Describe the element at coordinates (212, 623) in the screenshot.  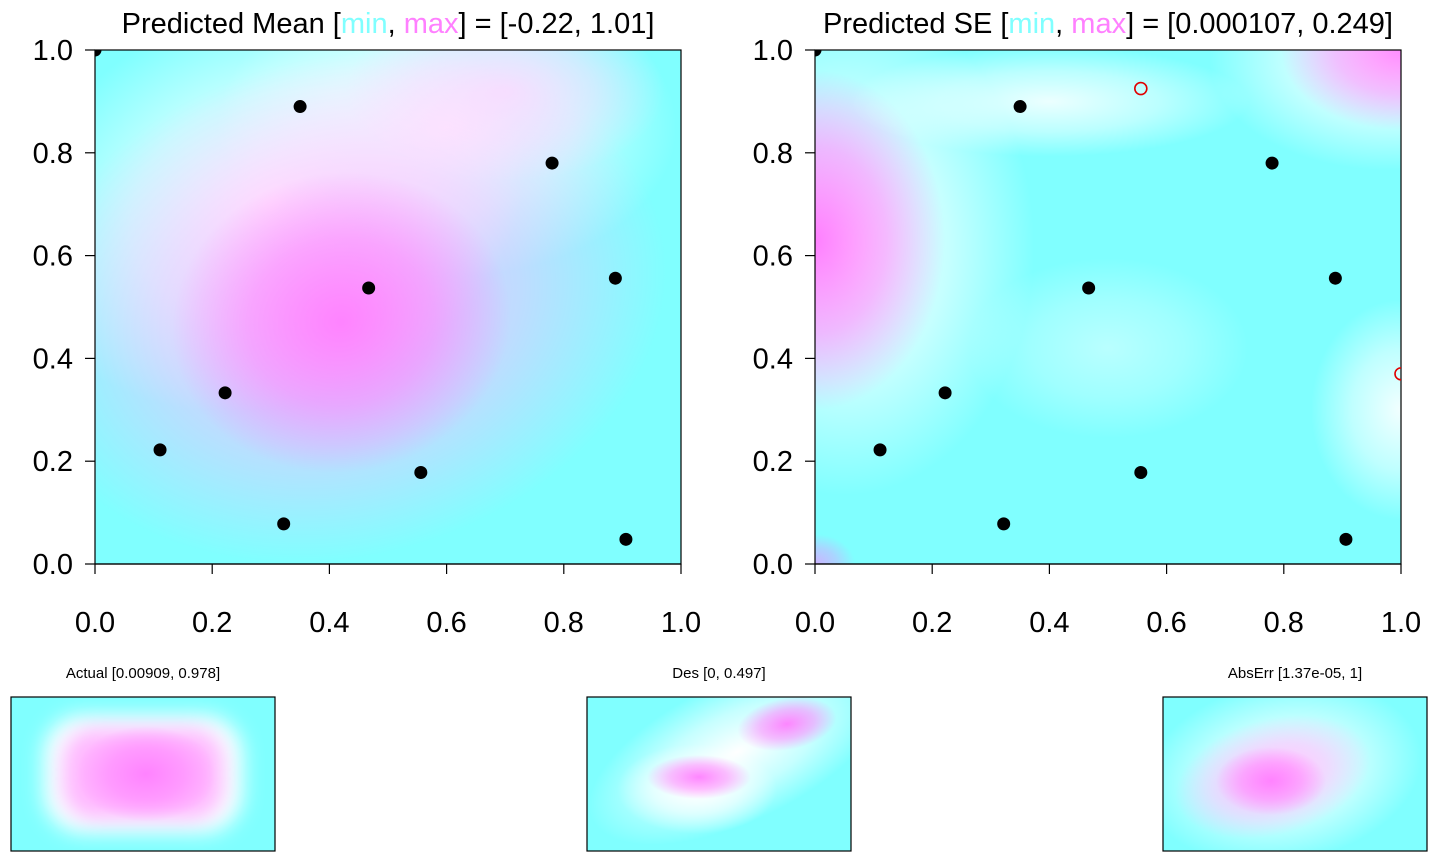
I see `mean-x-tick-label: 0.2` at that location.